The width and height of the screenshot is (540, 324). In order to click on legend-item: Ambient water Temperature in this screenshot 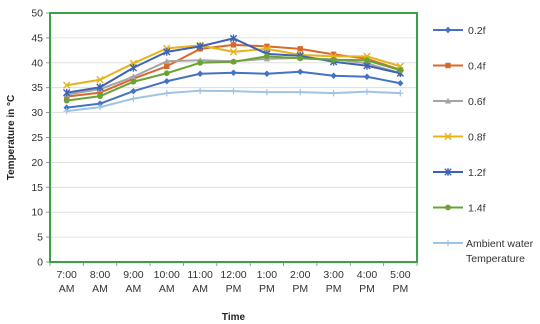, I will do `click(483, 251)`.